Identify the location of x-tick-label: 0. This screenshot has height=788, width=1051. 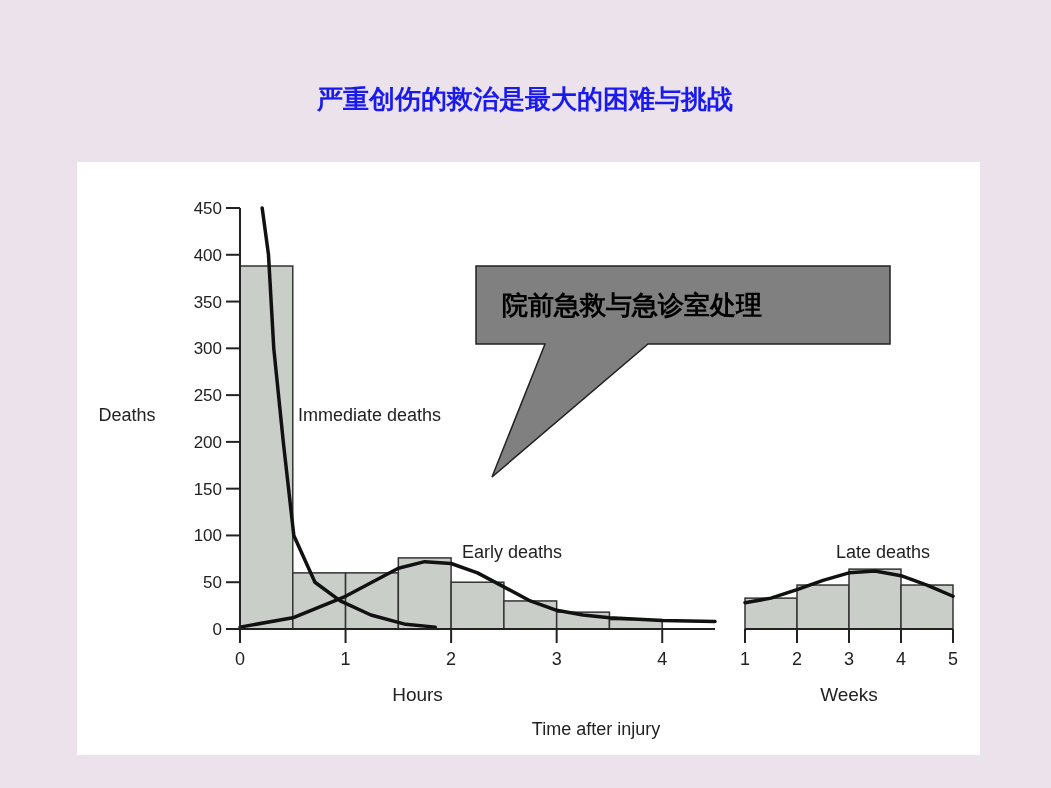
(240, 659).